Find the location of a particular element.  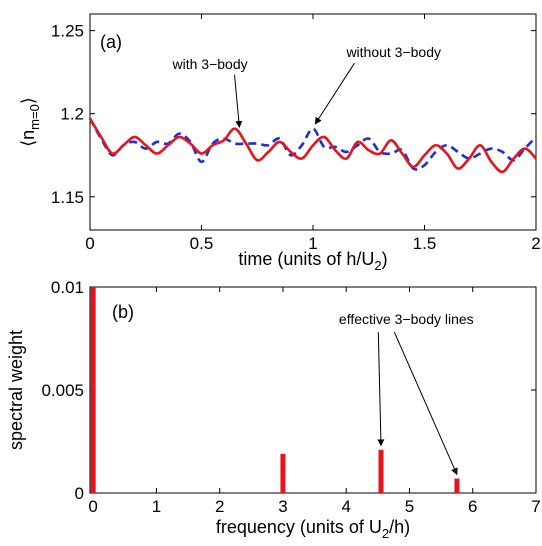

y-tick-label: 0.005 is located at coordinates (62, 390).